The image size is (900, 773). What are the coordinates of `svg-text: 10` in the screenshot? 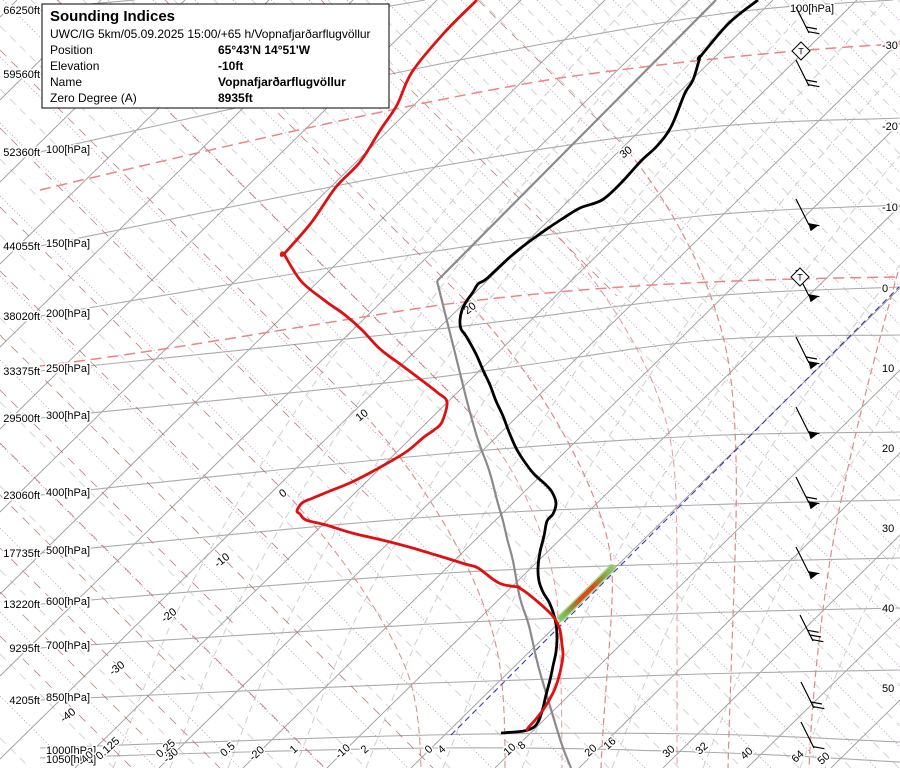 It's located at (888, 369).